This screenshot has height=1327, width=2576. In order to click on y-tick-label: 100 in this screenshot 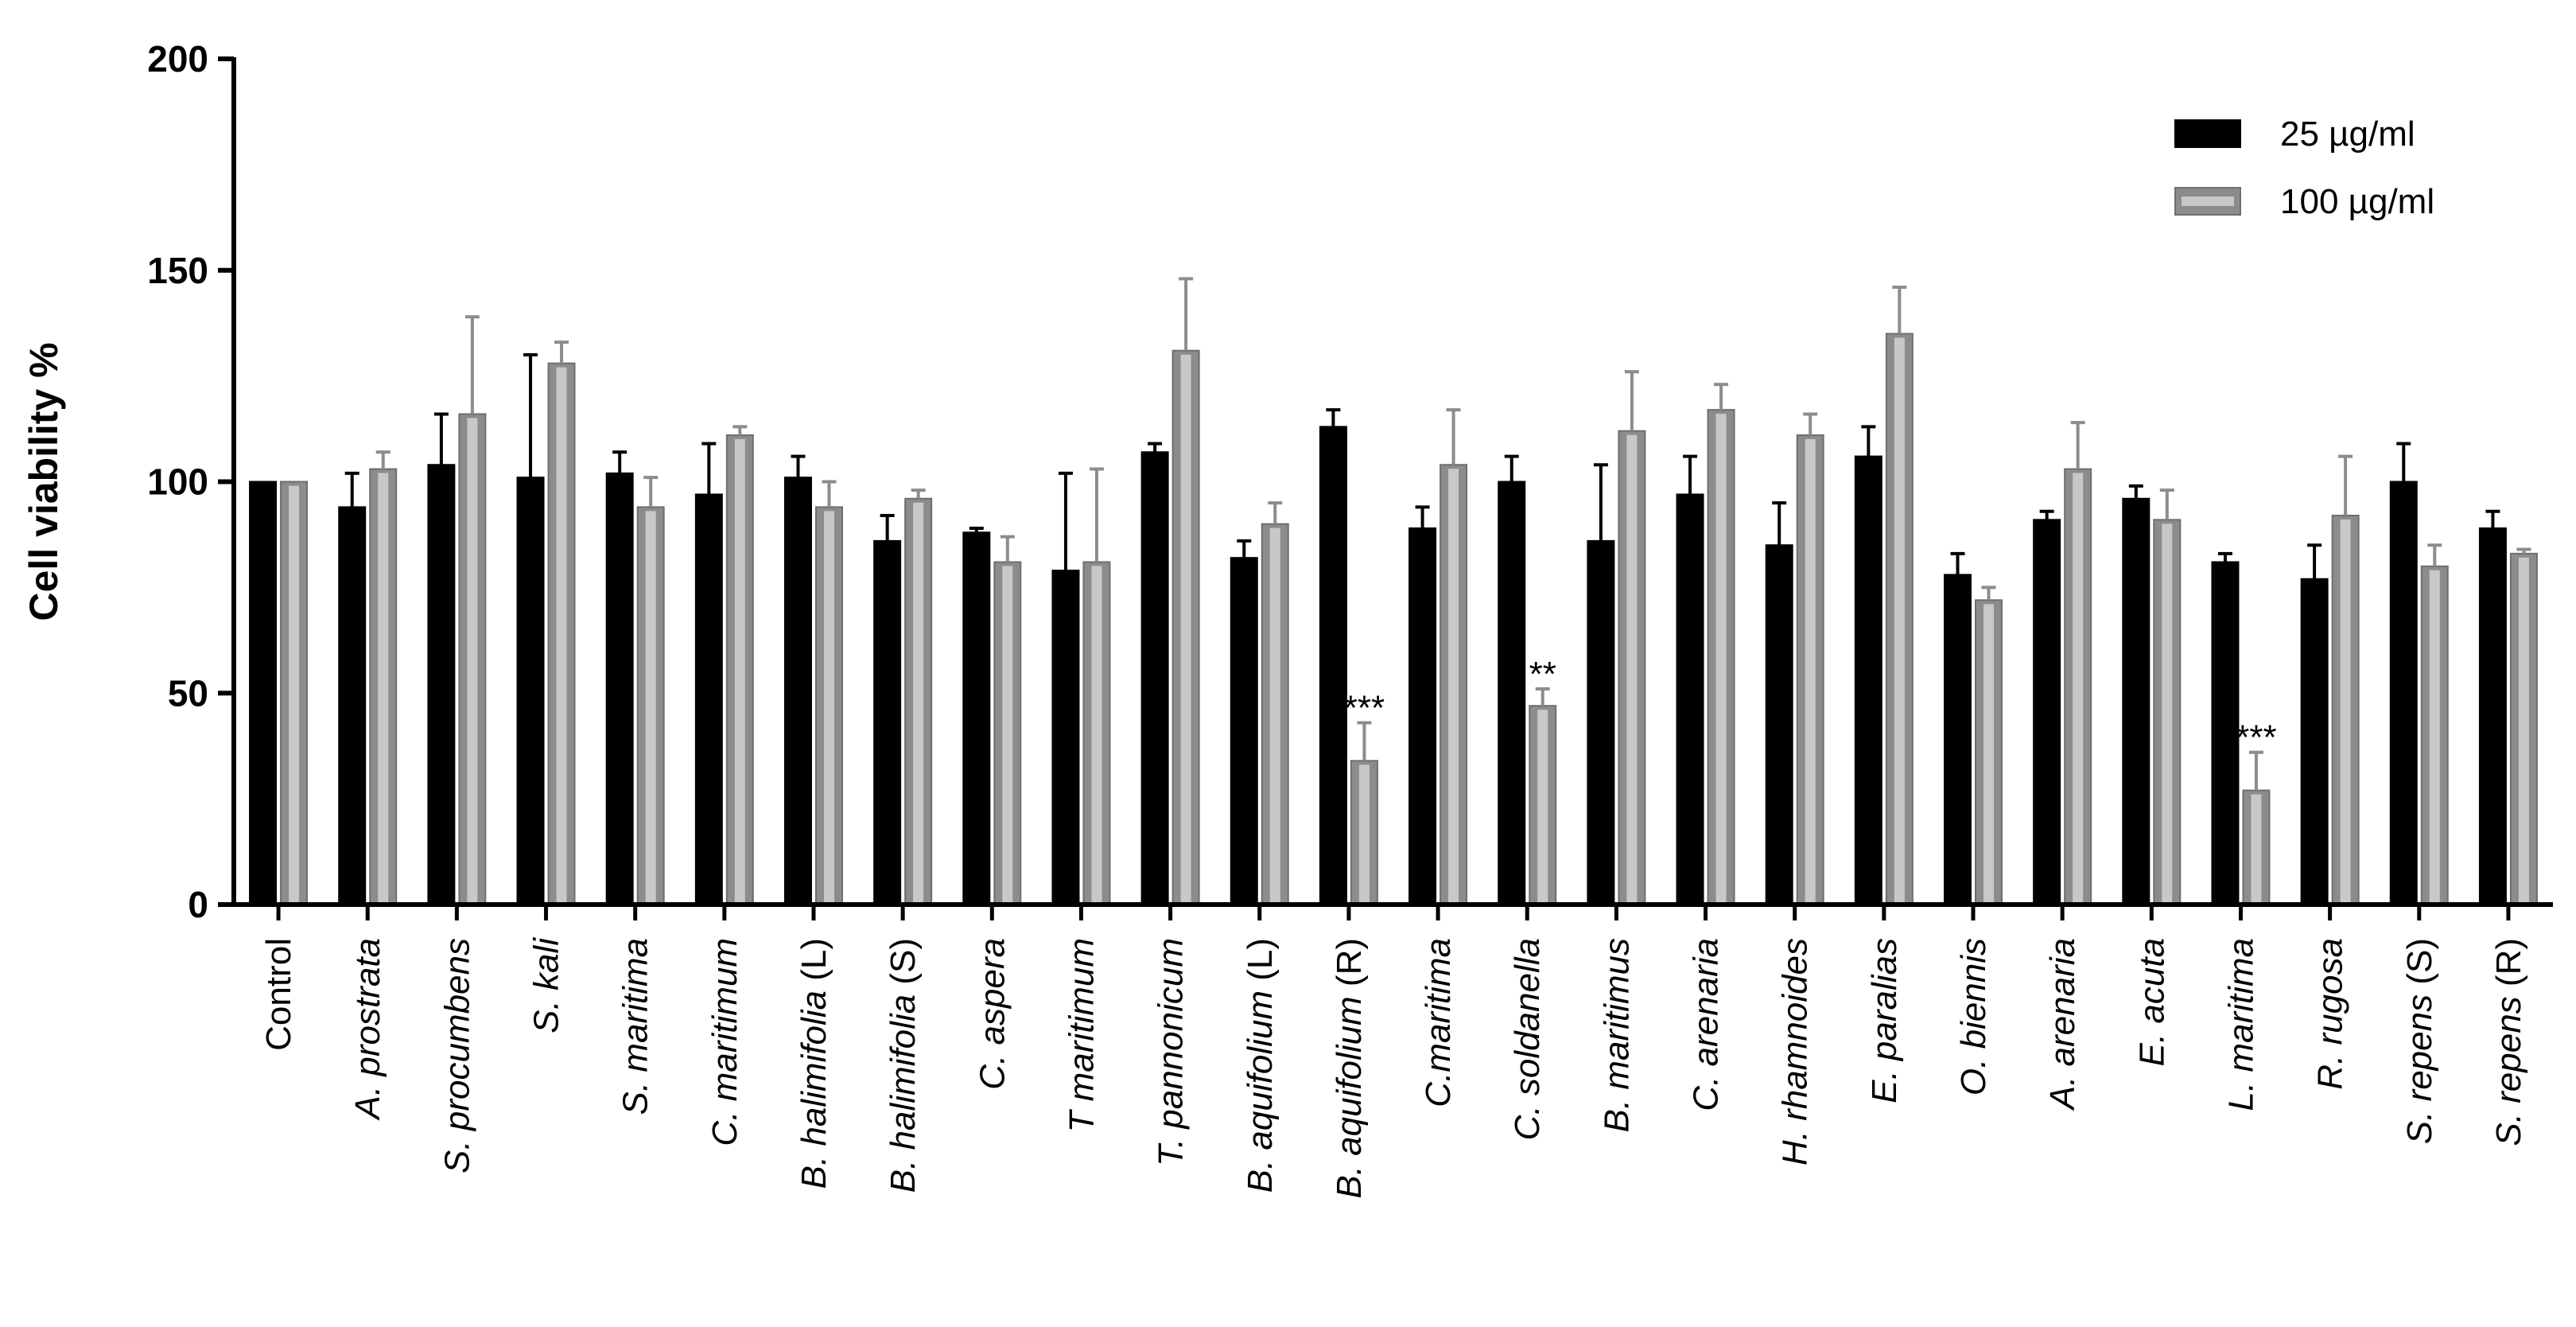, I will do `click(177, 482)`.